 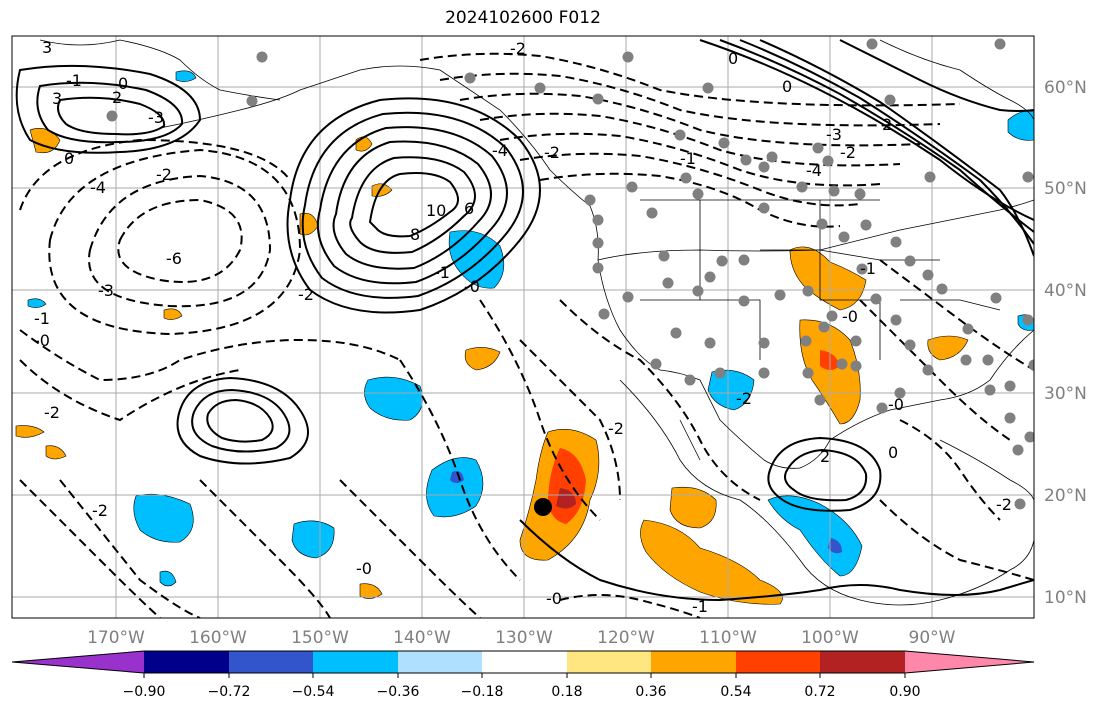 What do you see at coordinates (436, 210) in the screenshot?
I see `contour-label: 10` at bounding box center [436, 210].